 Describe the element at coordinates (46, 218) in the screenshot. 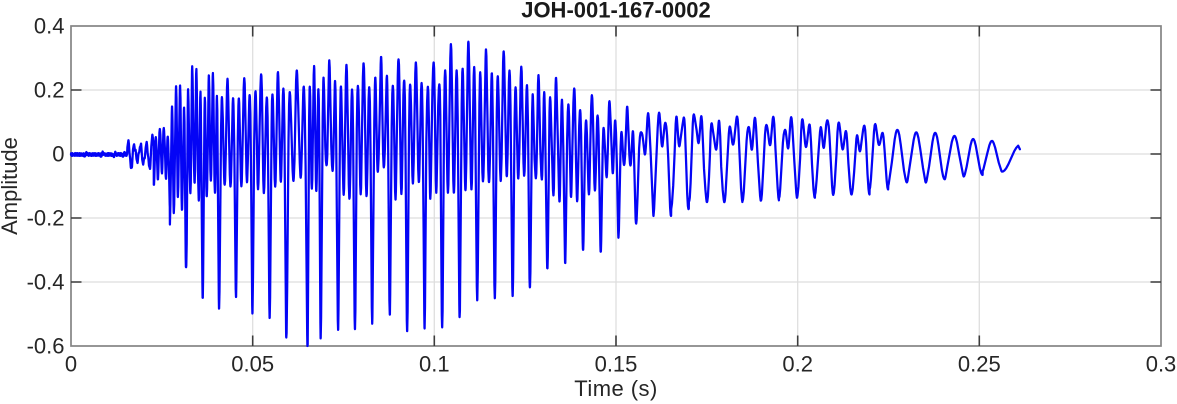

I see `svg-text: -0.2` at that location.